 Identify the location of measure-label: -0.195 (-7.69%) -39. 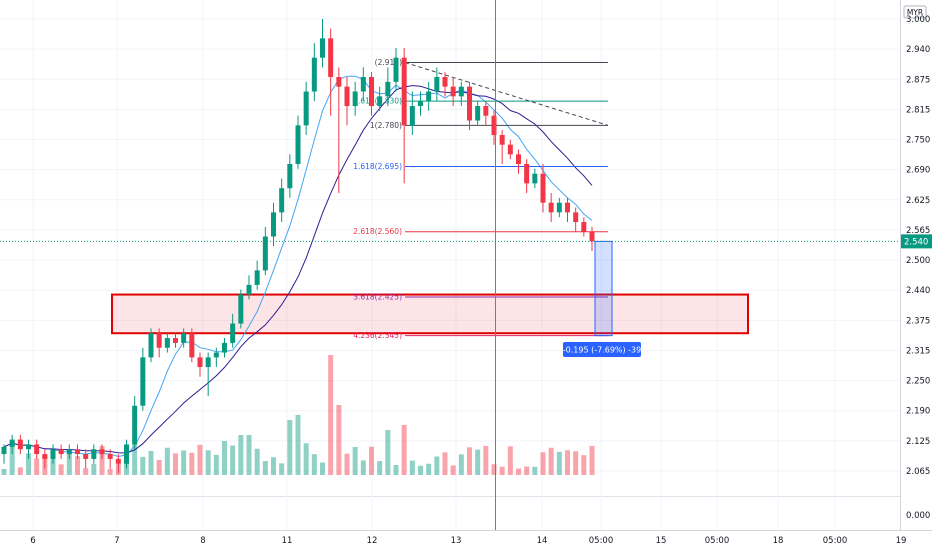
(602, 350).